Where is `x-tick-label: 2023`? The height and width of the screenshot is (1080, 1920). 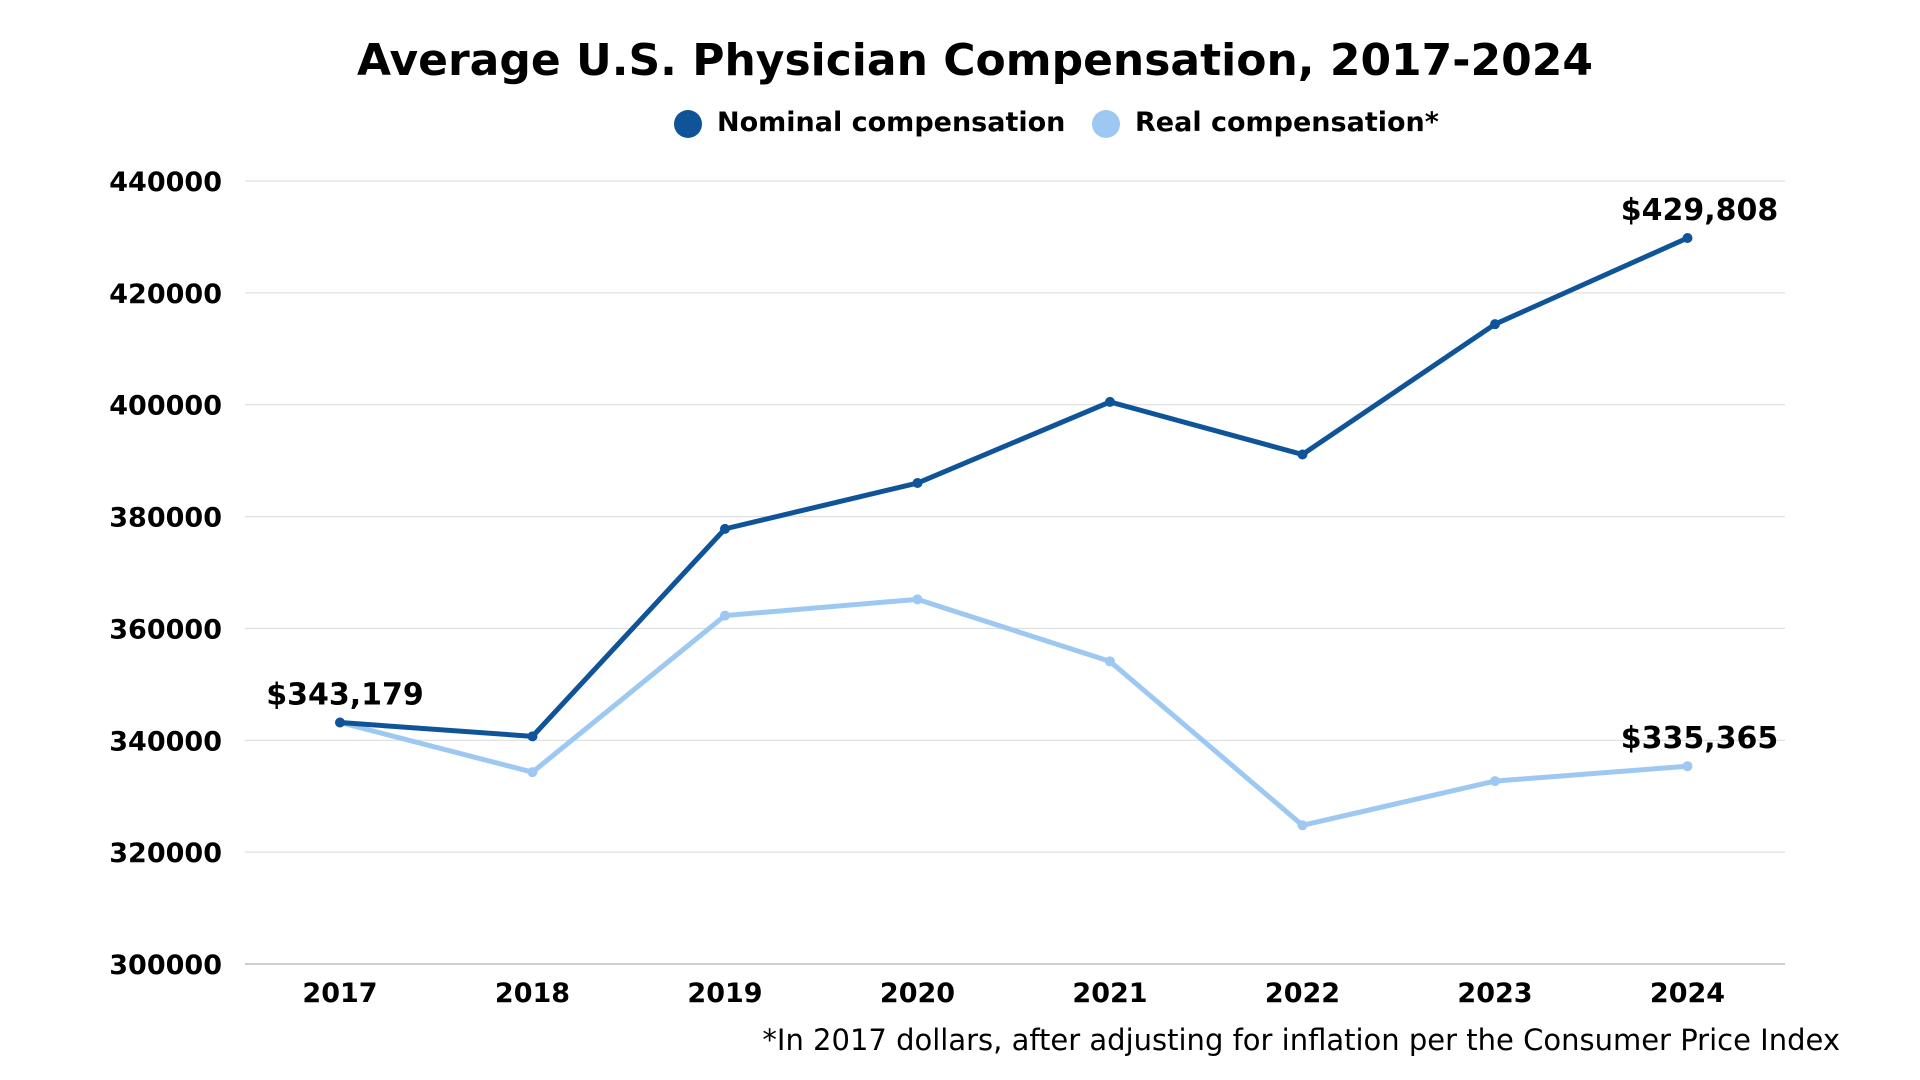 x-tick-label: 2023 is located at coordinates (1494, 993).